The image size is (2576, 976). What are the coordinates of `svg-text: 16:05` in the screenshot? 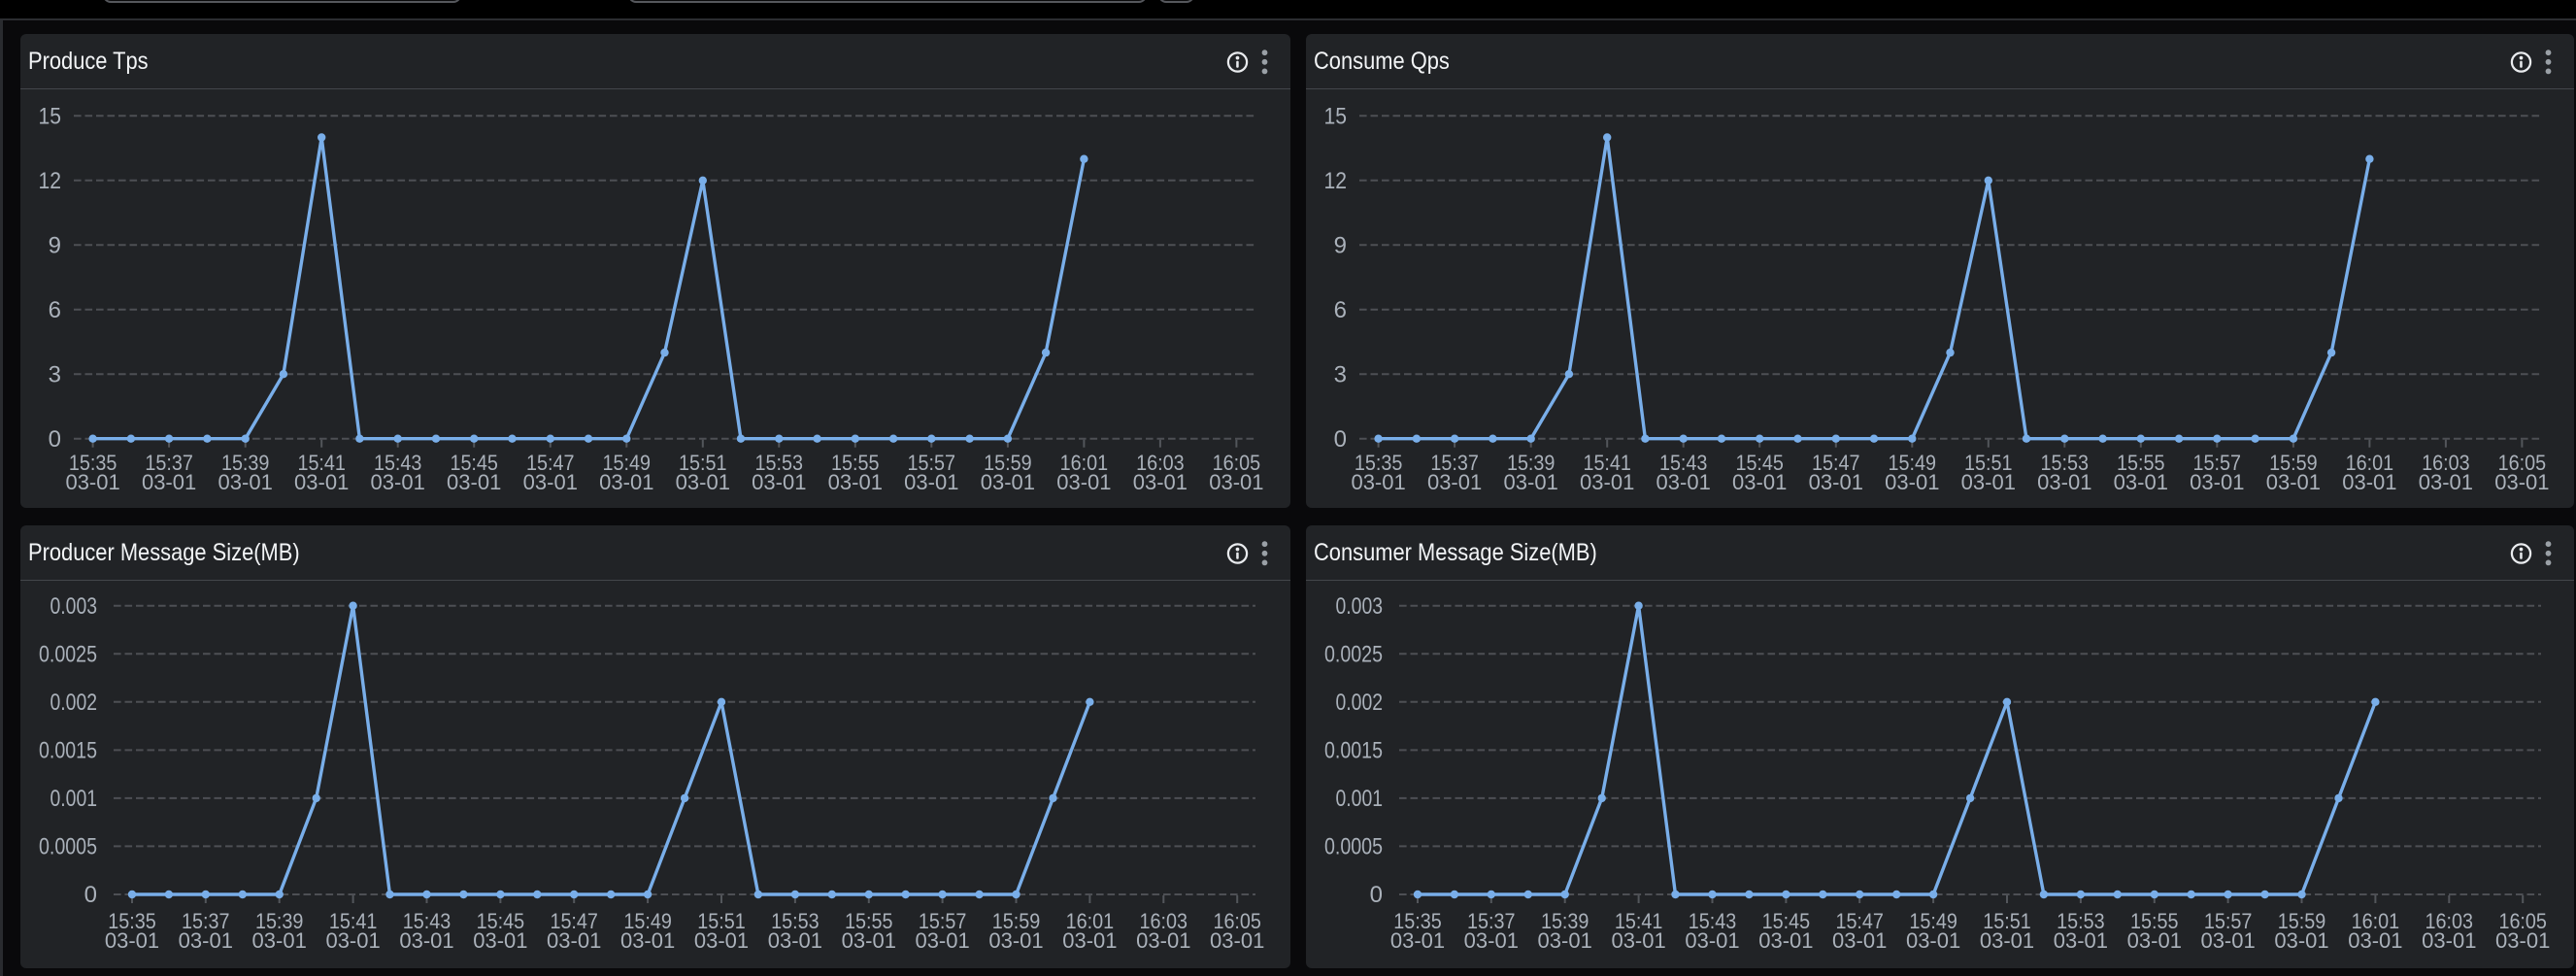 It's located at (2523, 463).